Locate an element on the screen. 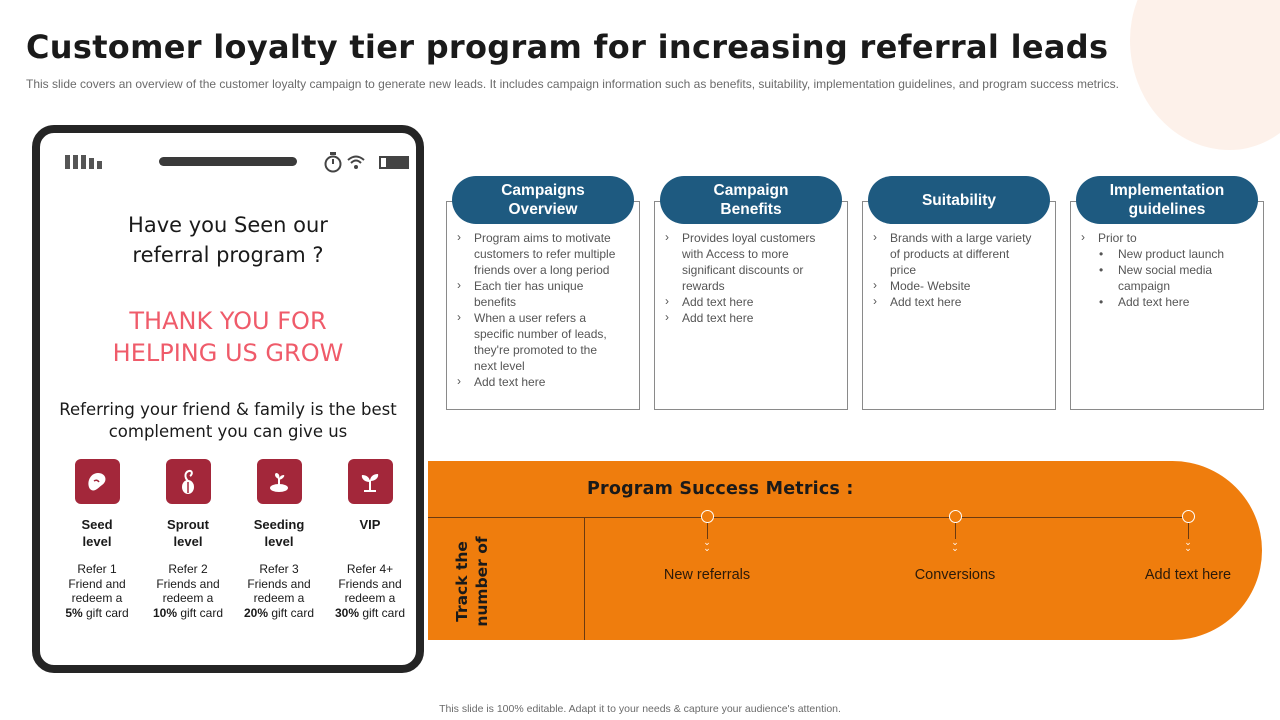 Image resolution: width=1280 pixels, height=720 pixels. list-item-continued: specific number of leads, is located at coordinates (540, 334).